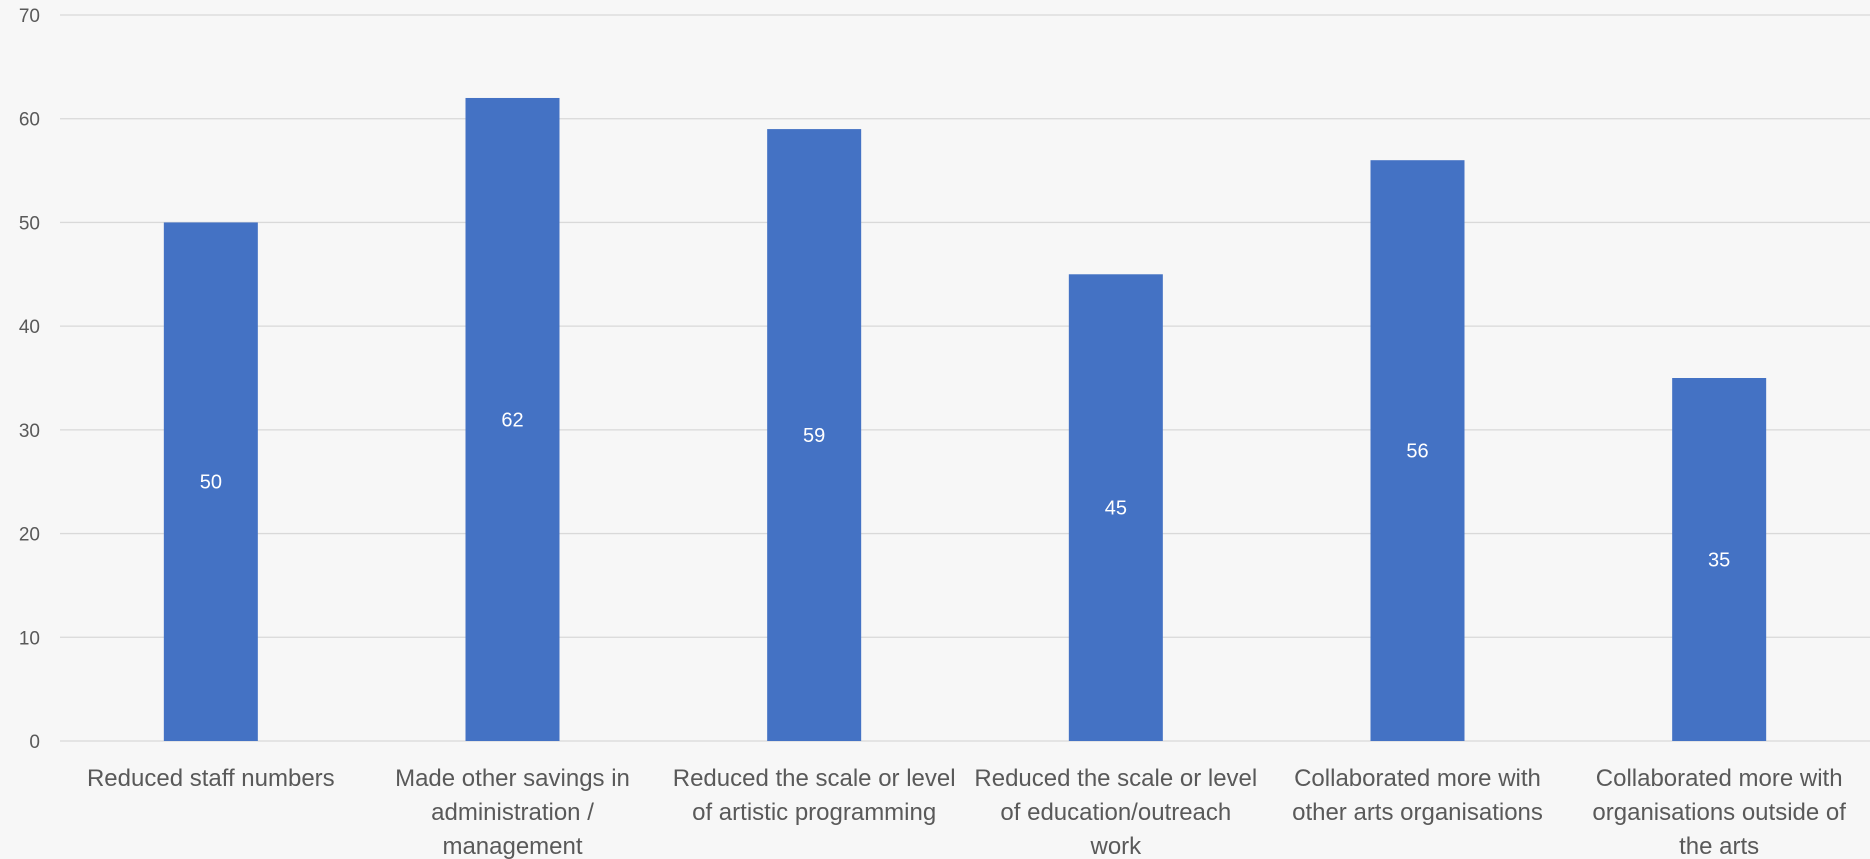  What do you see at coordinates (29, 16) in the screenshot?
I see `y-tick-label: 70` at bounding box center [29, 16].